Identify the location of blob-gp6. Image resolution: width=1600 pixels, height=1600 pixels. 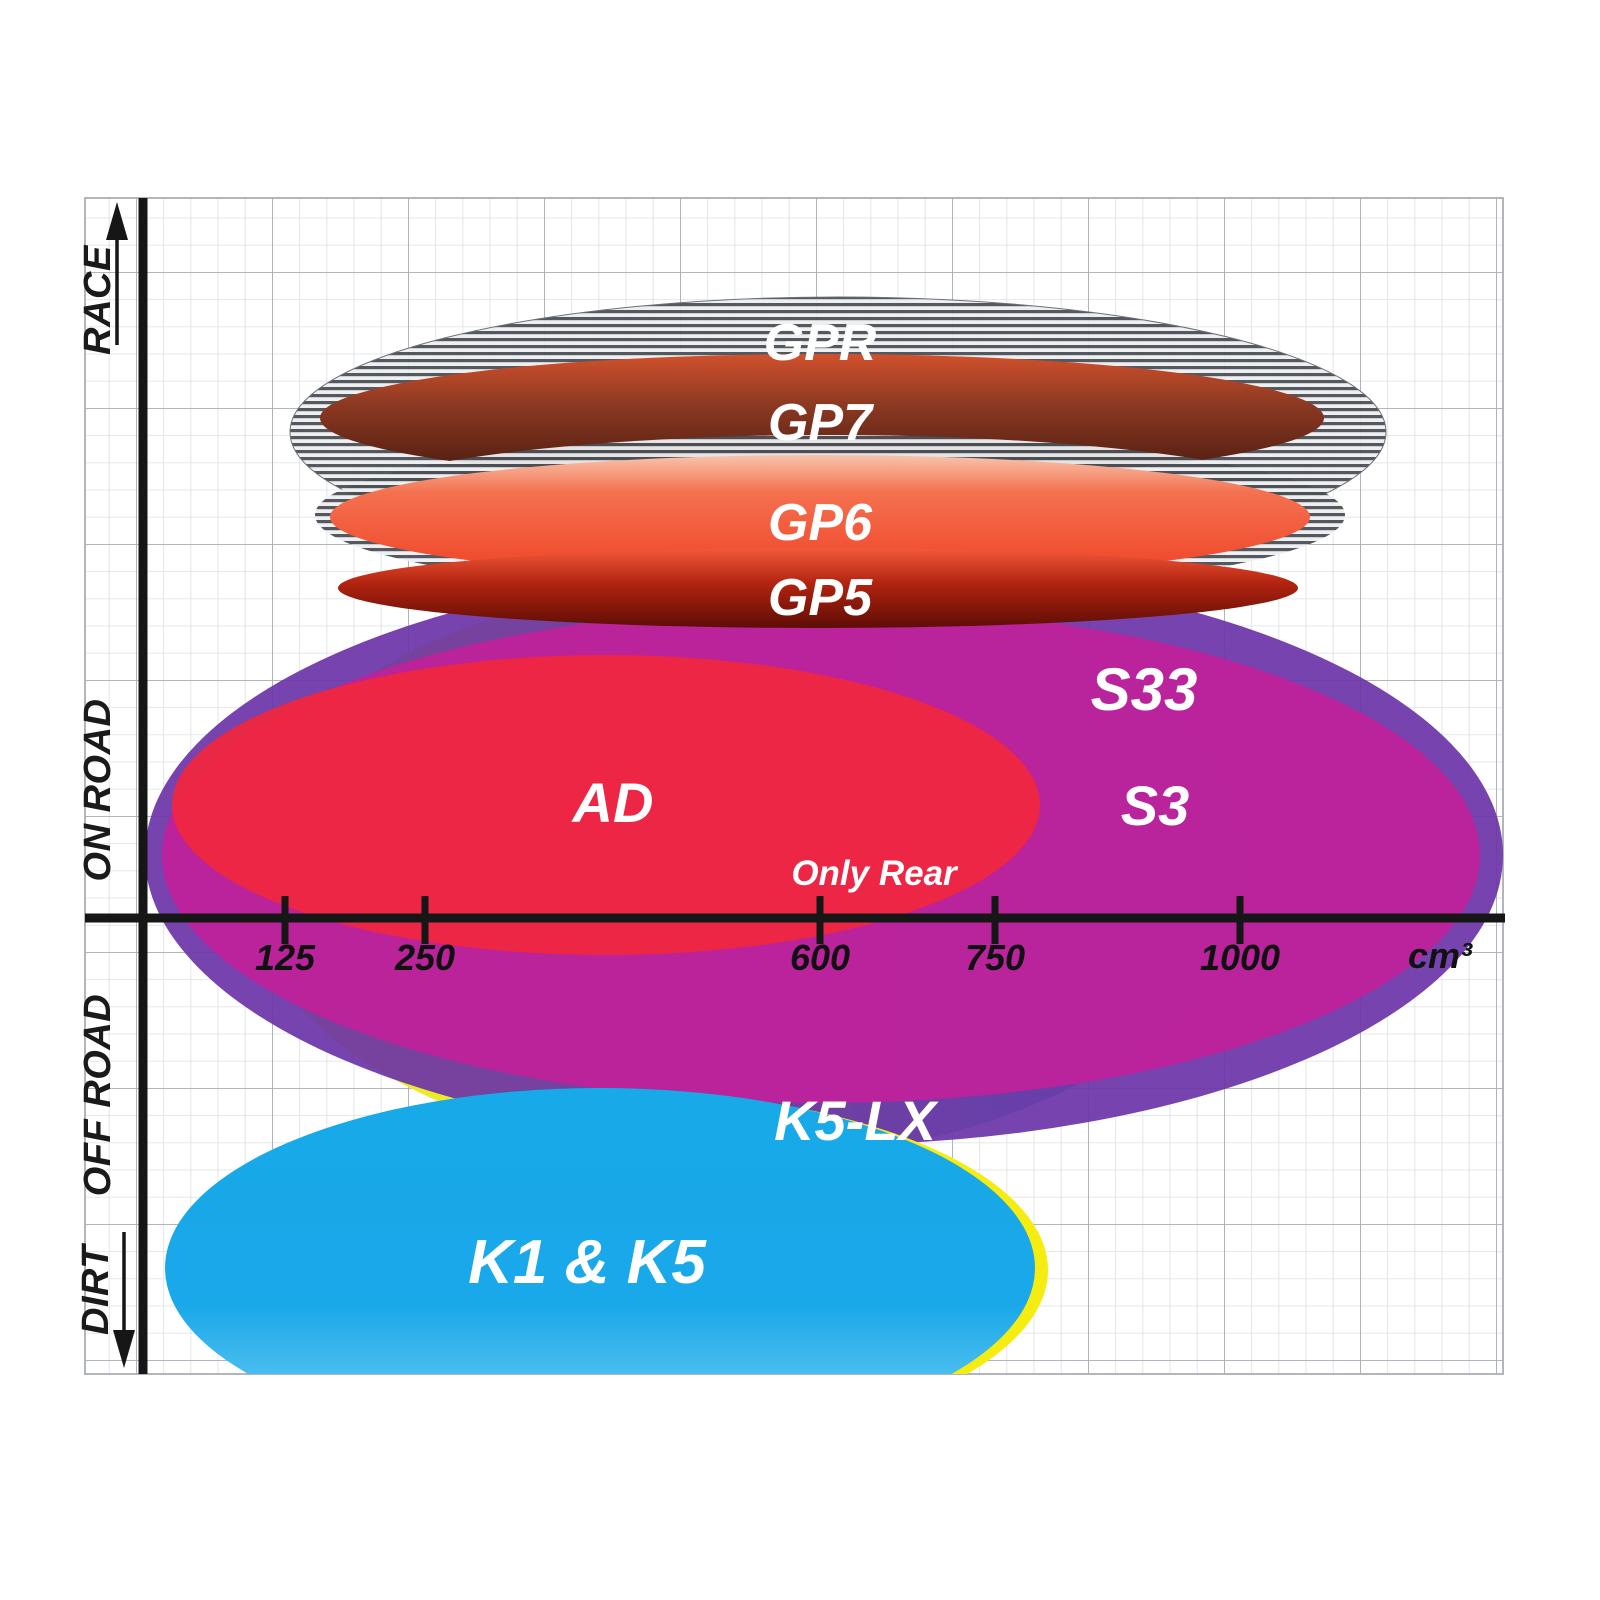
(820, 517).